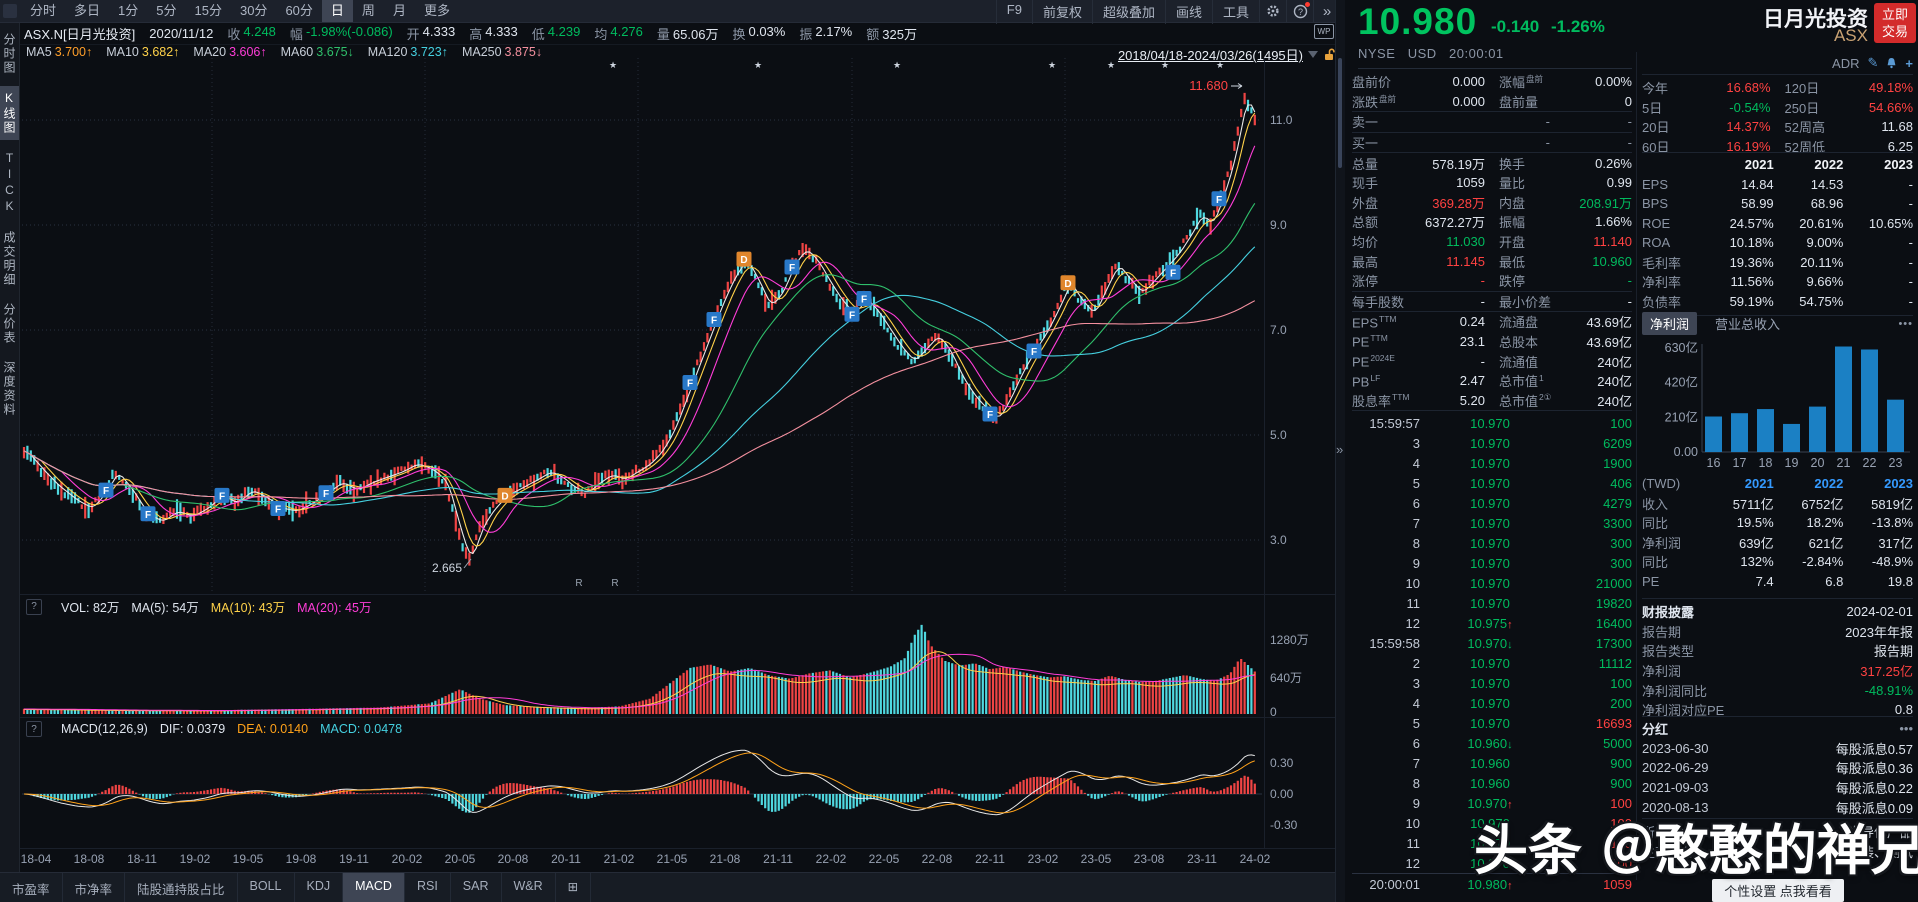 Image resolution: width=1918 pixels, height=902 pixels. Describe the element at coordinates (1909, 63) in the screenshot. I see `add-icon: +` at that location.